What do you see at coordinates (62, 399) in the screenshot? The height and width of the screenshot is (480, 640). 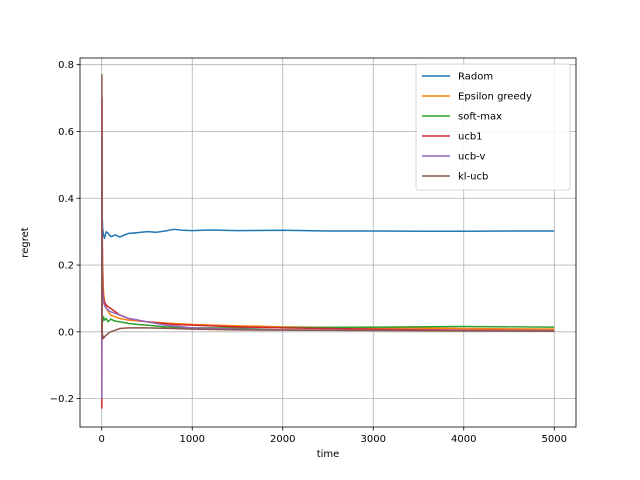 I see `y-tick-label: −0.2` at bounding box center [62, 399].